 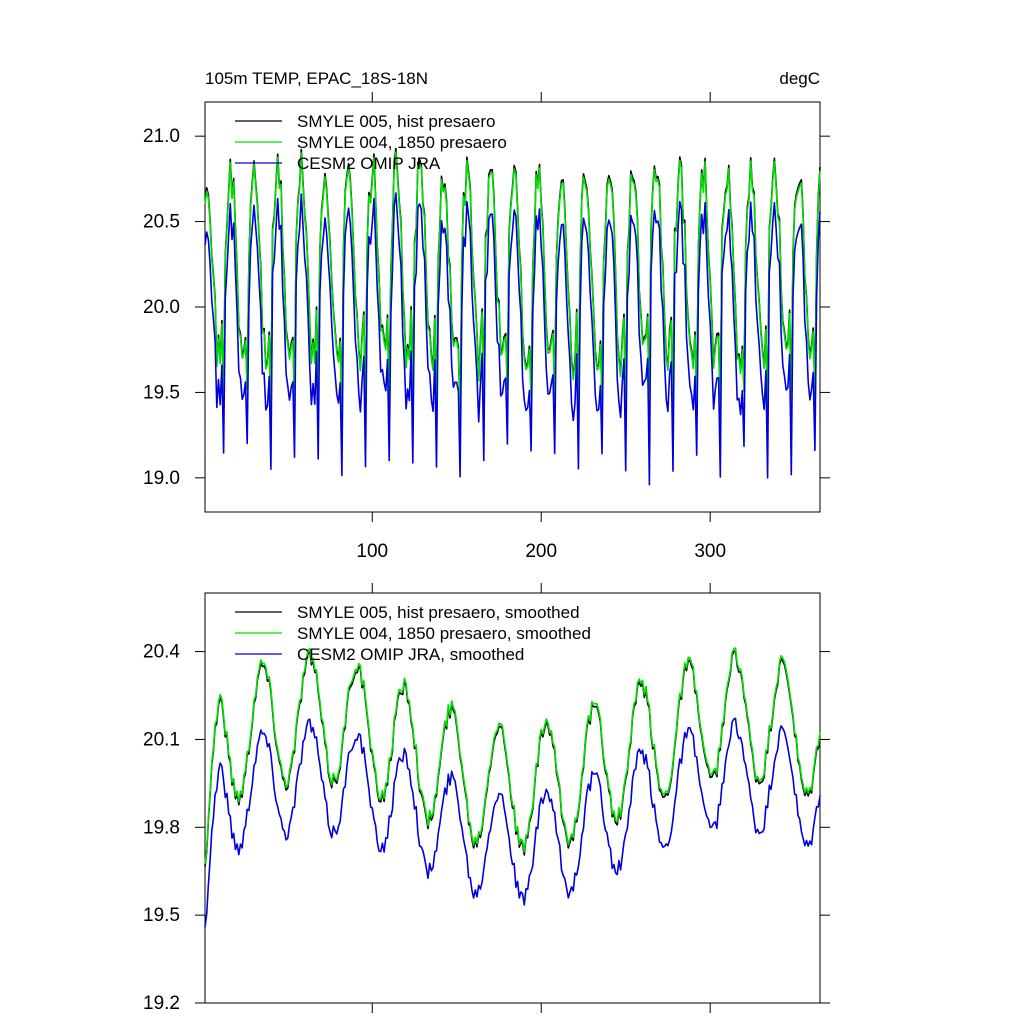 I want to click on x-tick-label: 300, so click(x=710, y=551).